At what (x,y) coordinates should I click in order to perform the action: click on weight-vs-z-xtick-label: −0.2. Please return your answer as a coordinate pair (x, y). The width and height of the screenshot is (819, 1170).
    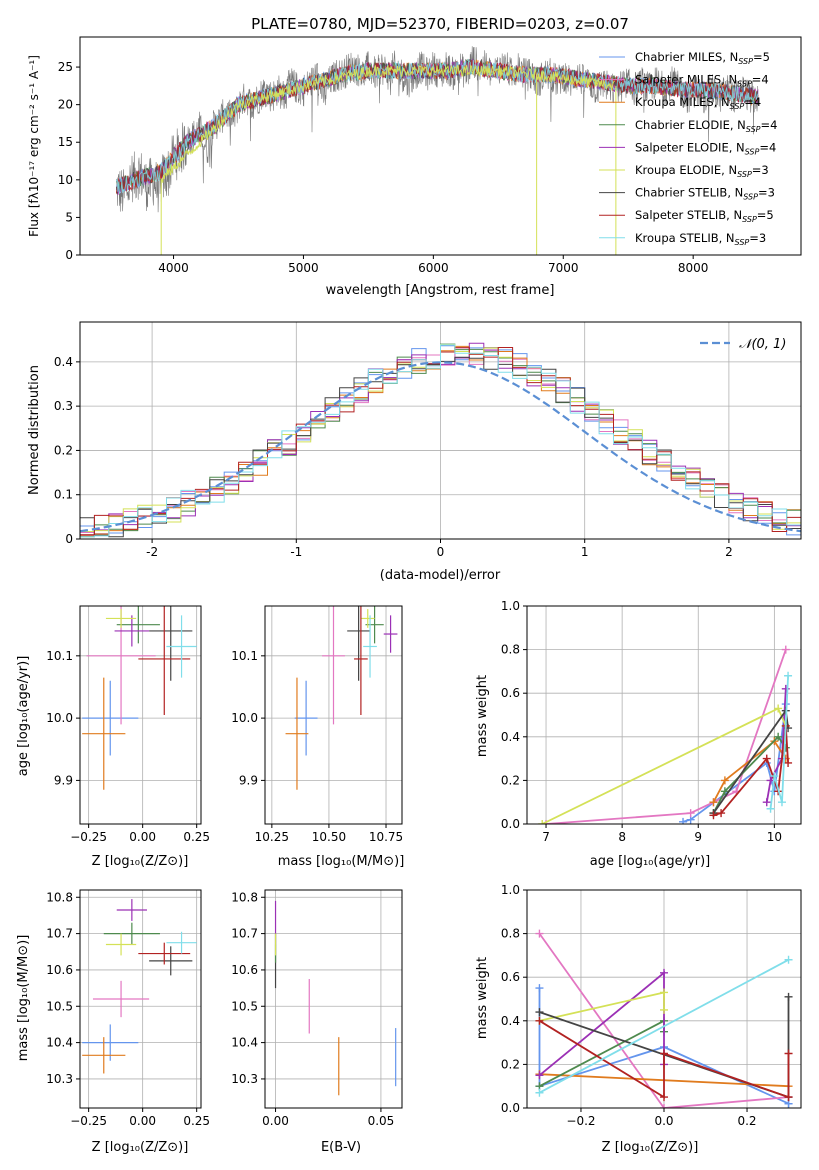
    Looking at the image, I should click on (580, 1121).